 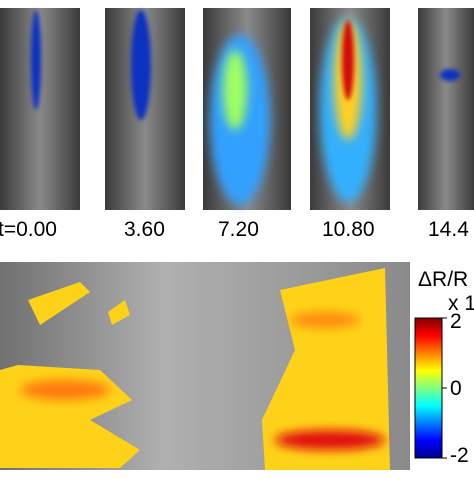 What do you see at coordinates (28, 229) in the screenshot?
I see `frame-label: t=0.00` at bounding box center [28, 229].